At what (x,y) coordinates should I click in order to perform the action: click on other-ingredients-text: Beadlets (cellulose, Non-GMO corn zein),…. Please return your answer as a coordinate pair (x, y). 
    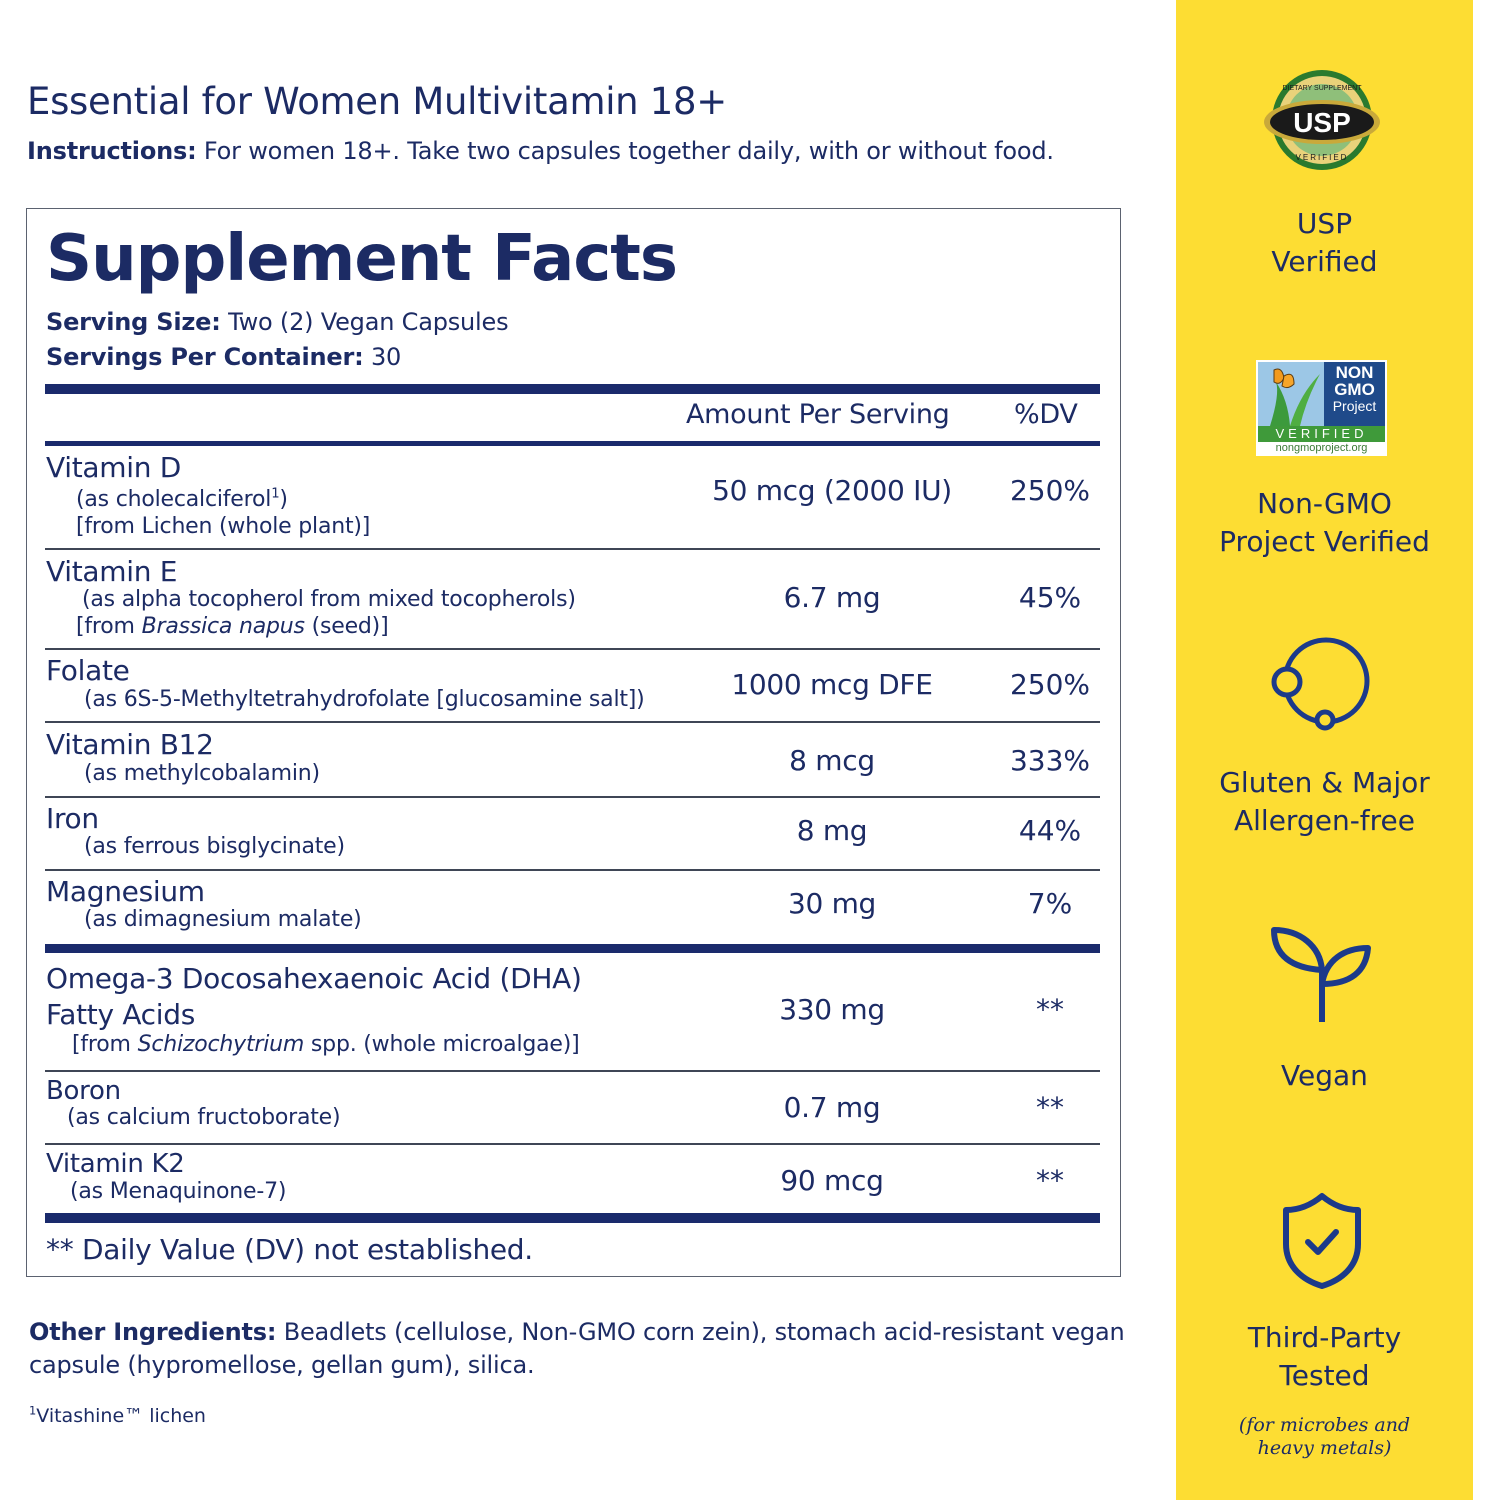
    Looking at the image, I should click on (577, 1348).